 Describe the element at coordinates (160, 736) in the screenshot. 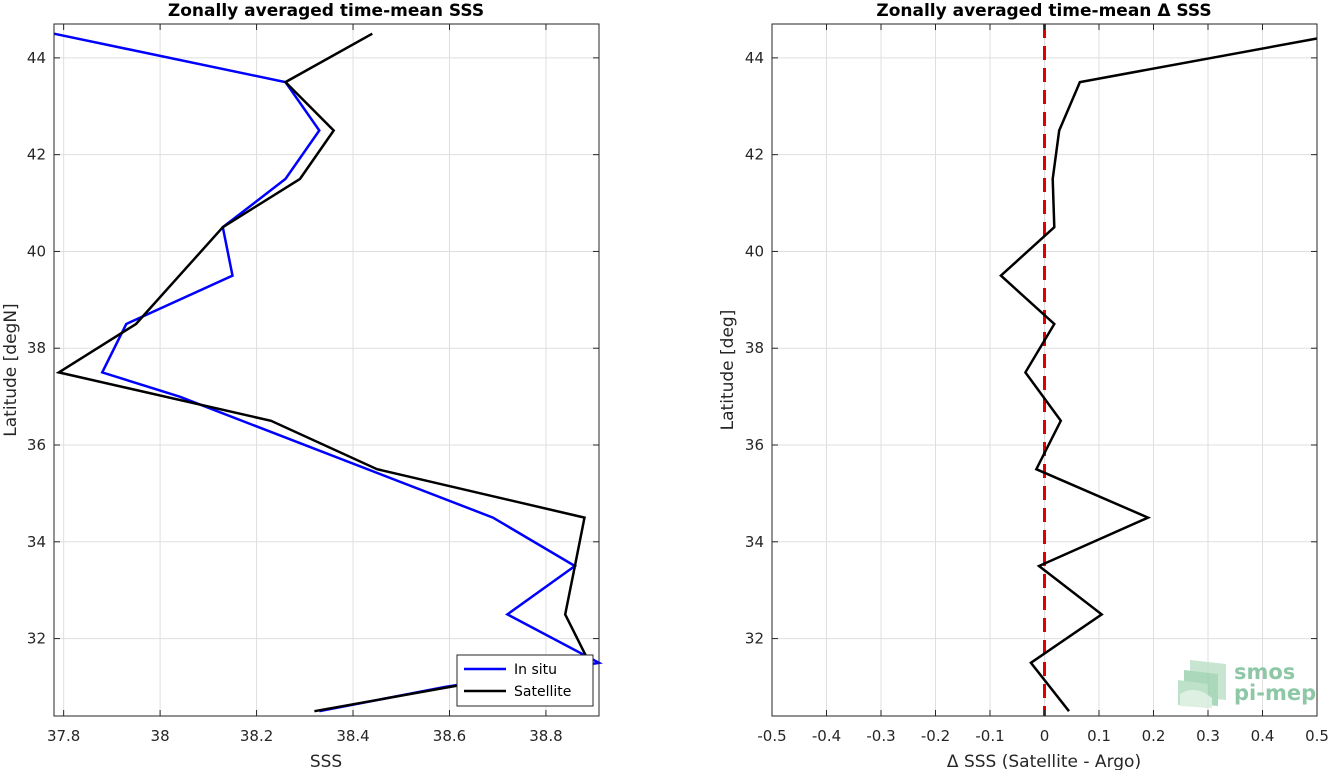

I see `x-tick-label: 38` at that location.